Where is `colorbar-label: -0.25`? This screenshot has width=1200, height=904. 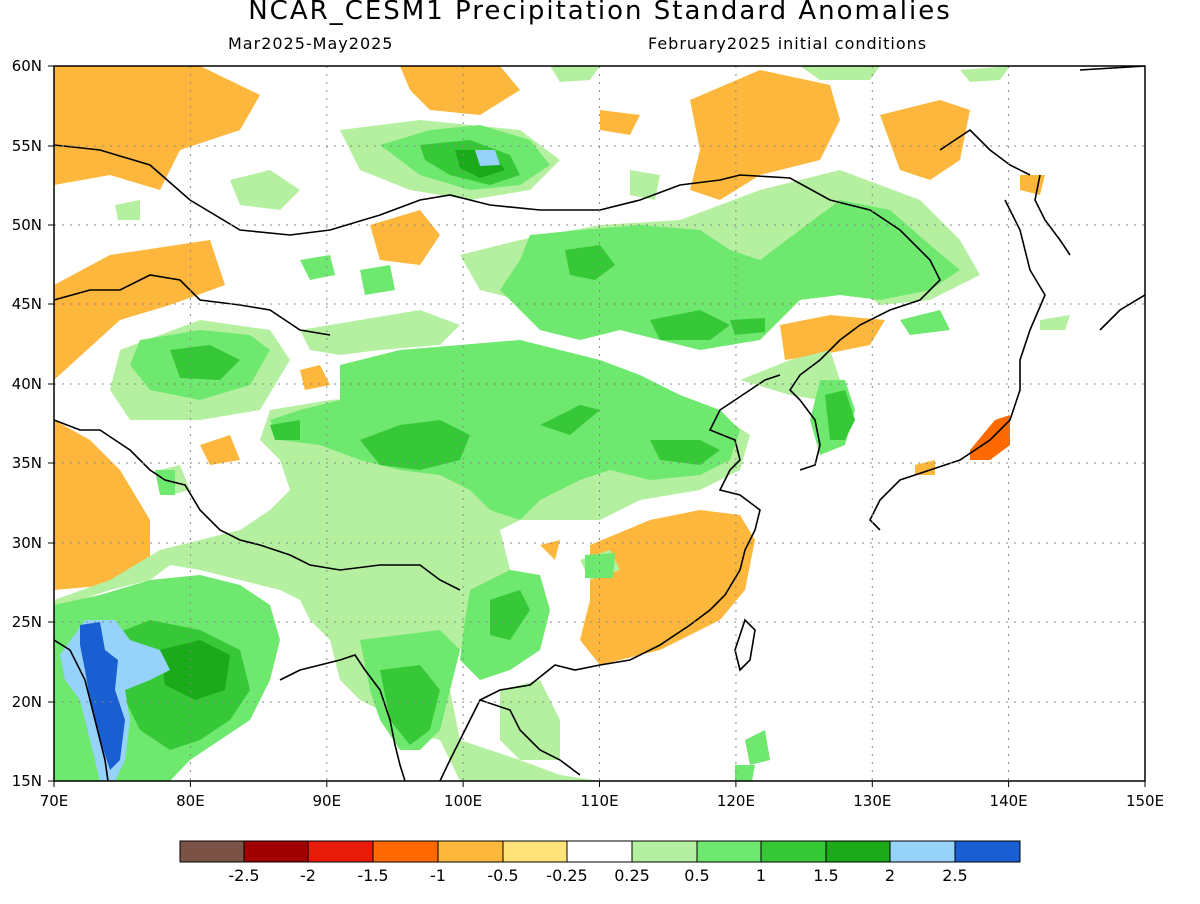 colorbar-label: -0.25 is located at coordinates (566, 875).